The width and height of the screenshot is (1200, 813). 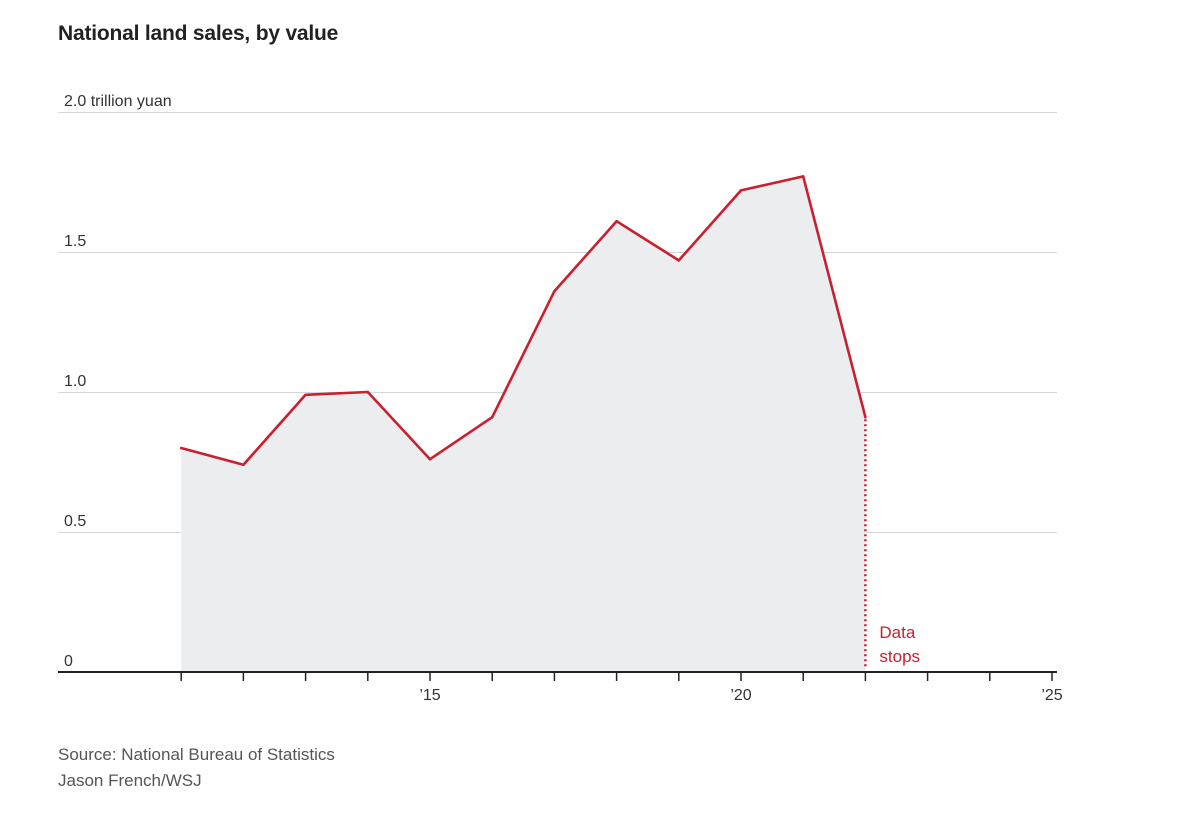 What do you see at coordinates (75, 381) in the screenshot?
I see `y-tick-label: 1.0` at bounding box center [75, 381].